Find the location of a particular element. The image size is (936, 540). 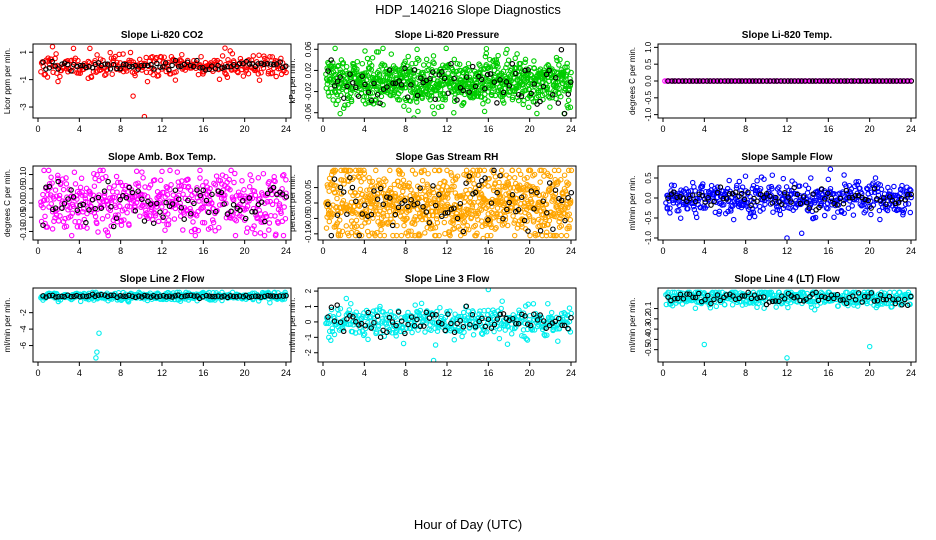

panel-4-ytick-label: 0.05 is located at coordinates (23, 188).